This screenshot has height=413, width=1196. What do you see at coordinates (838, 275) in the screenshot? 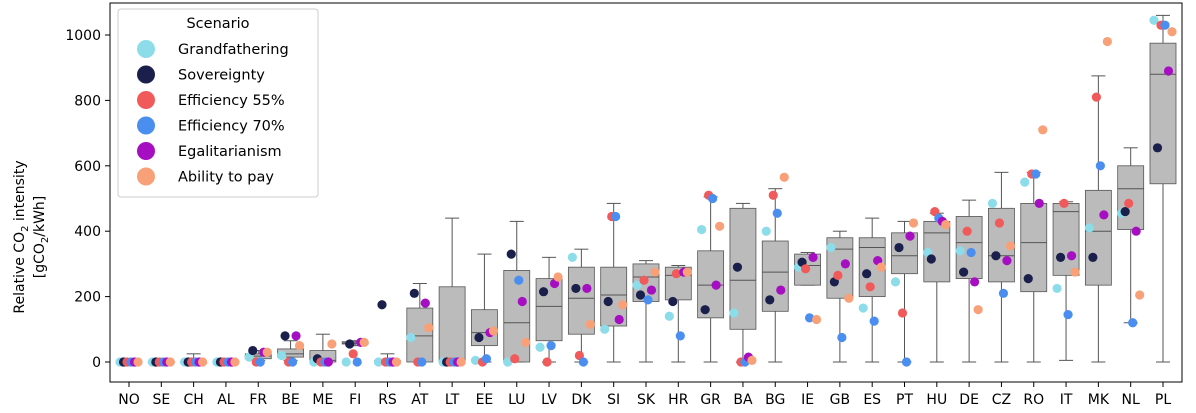
I see `point-GB` at bounding box center [838, 275].